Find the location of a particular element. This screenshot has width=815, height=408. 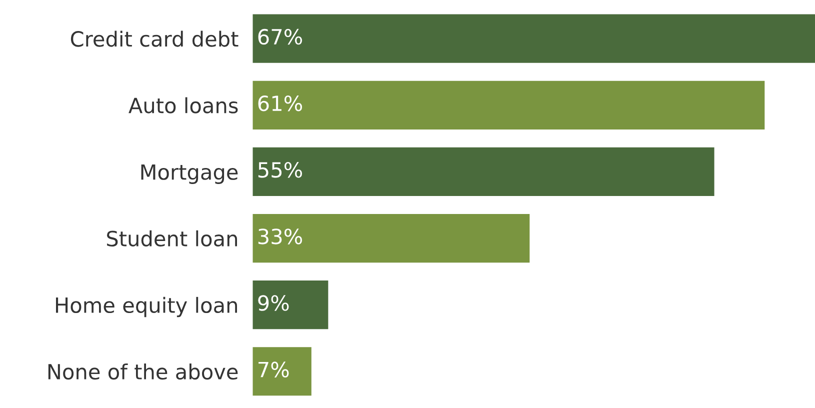

data-label: 67% is located at coordinates (280, 36).